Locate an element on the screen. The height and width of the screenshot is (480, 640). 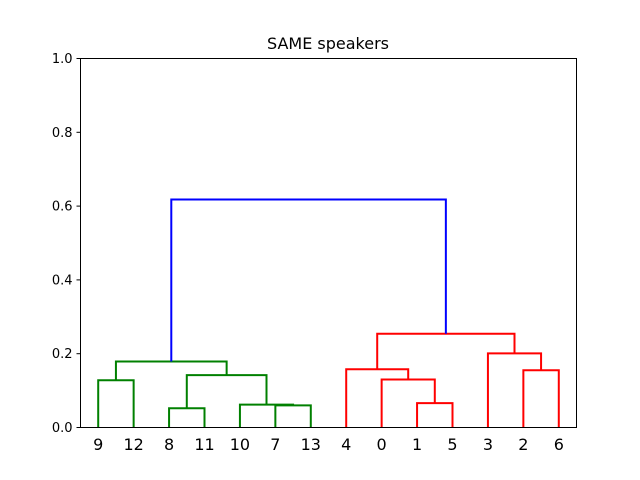
leaf-label: 6 is located at coordinates (559, 444).